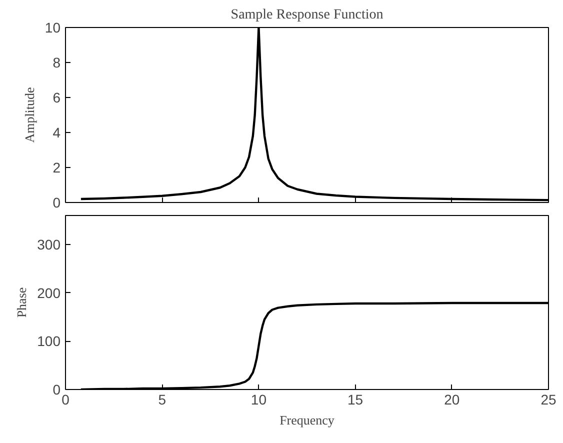 This screenshot has height=443, width=563. Describe the element at coordinates (162, 400) in the screenshot. I see `x-tick-label: 5` at that location.